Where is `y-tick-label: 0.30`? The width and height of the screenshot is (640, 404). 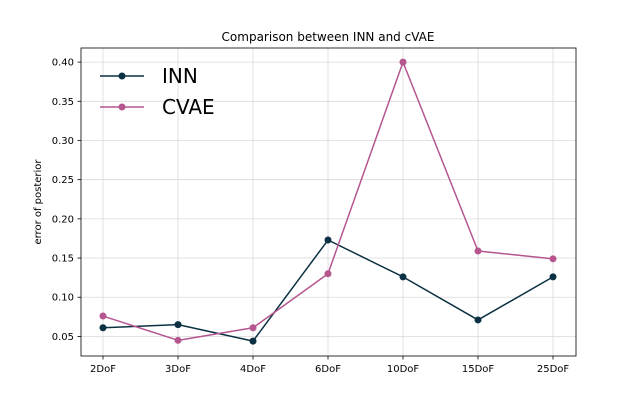 y-tick-label: 0.30 is located at coordinates (63, 141).